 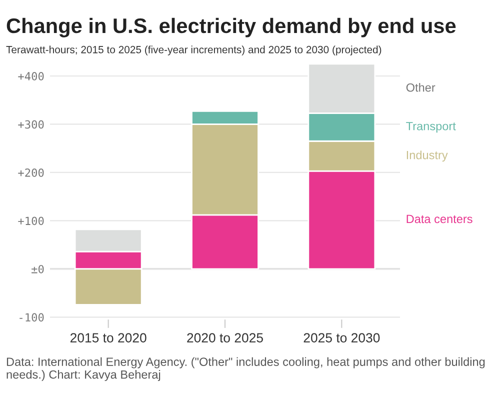 What do you see at coordinates (342, 337) in the screenshot?
I see `x-tick-label: 2025 to 2030` at bounding box center [342, 337].